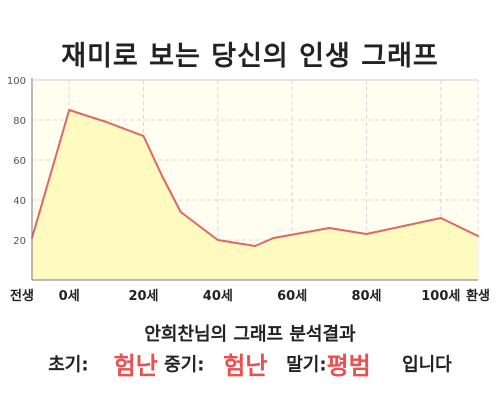 The width and height of the screenshot is (500, 400). I want to click on analysis-result: 초기: 험난 중기: 험난 말기:평범 입니다, so click(250, 363).